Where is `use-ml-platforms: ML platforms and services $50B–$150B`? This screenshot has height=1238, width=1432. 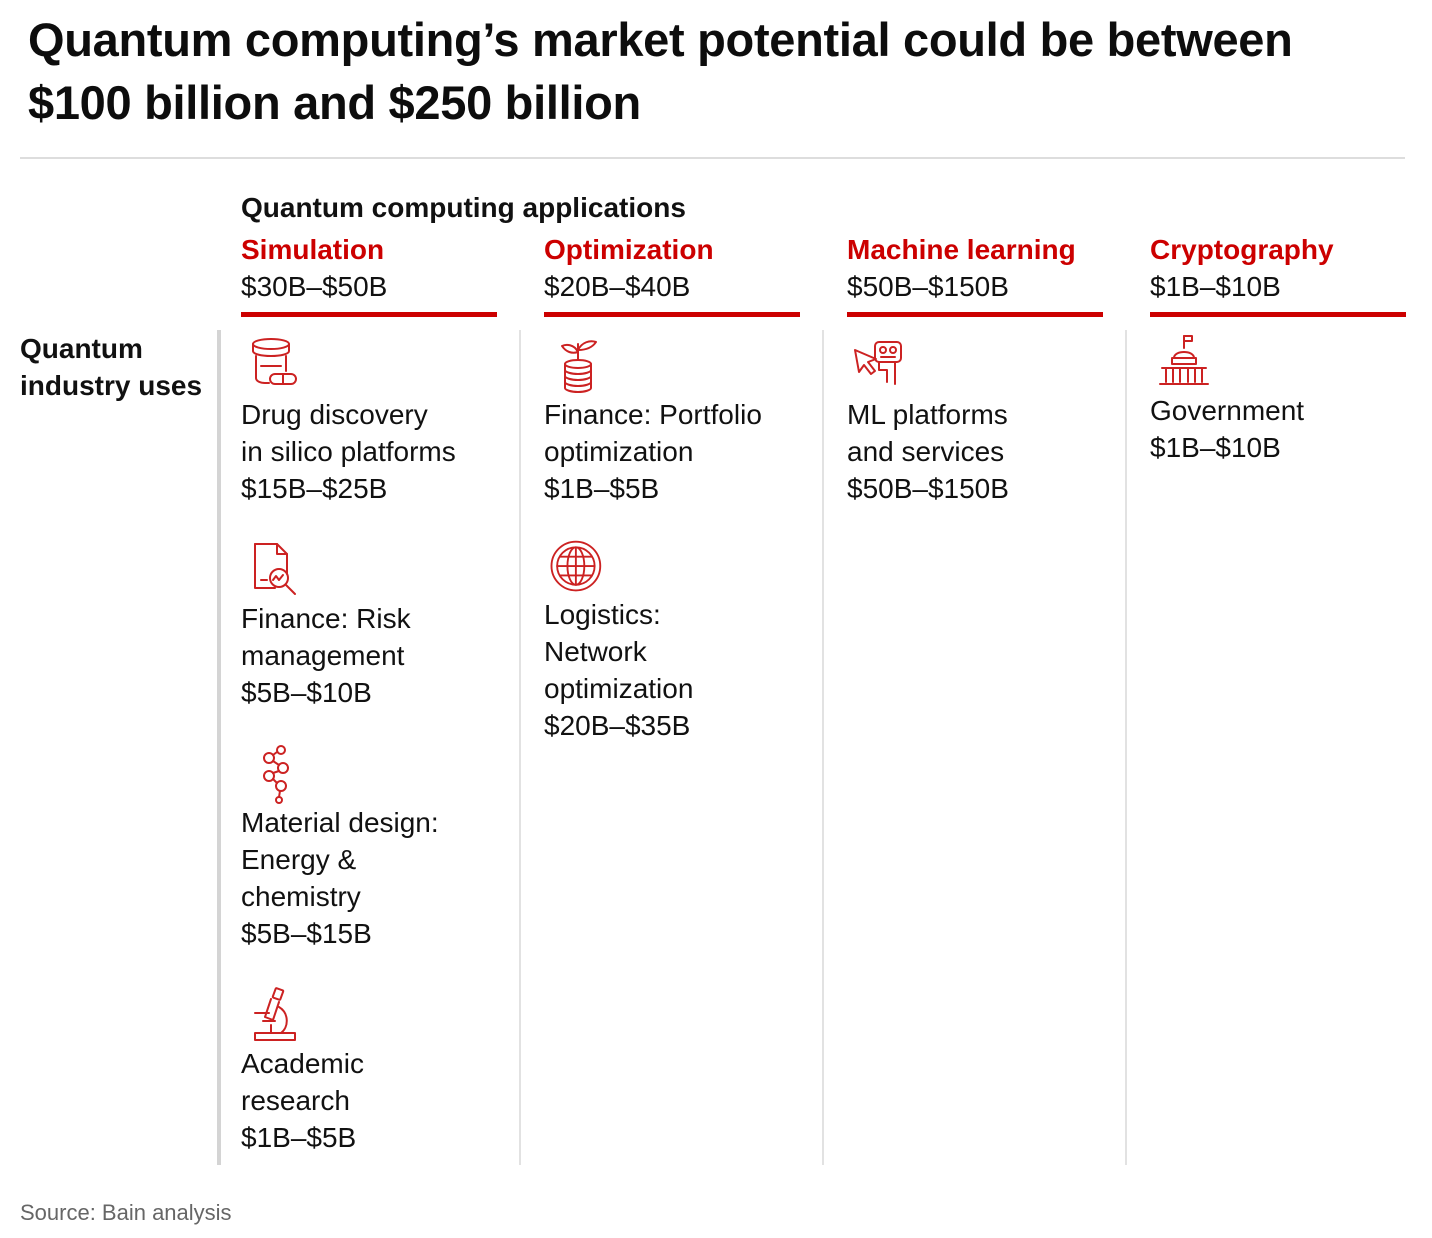
use-ml-platforms: ML platforms and services $50B–$150B is located at coordinates (982, 421).